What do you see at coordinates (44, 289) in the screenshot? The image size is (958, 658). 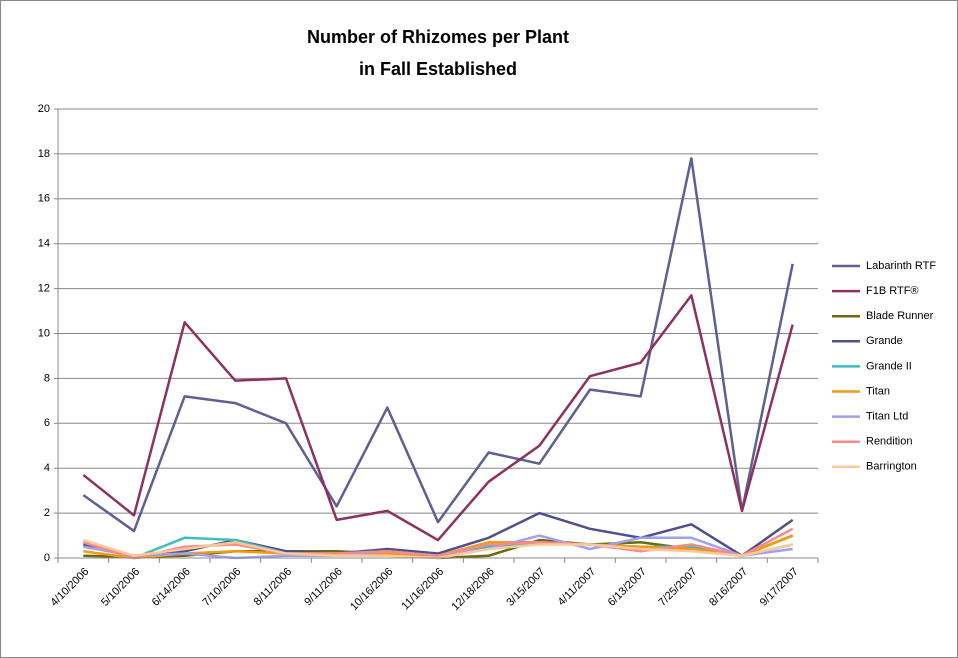 I see `y-tick-label: 12` at bounding box center [44, 289].